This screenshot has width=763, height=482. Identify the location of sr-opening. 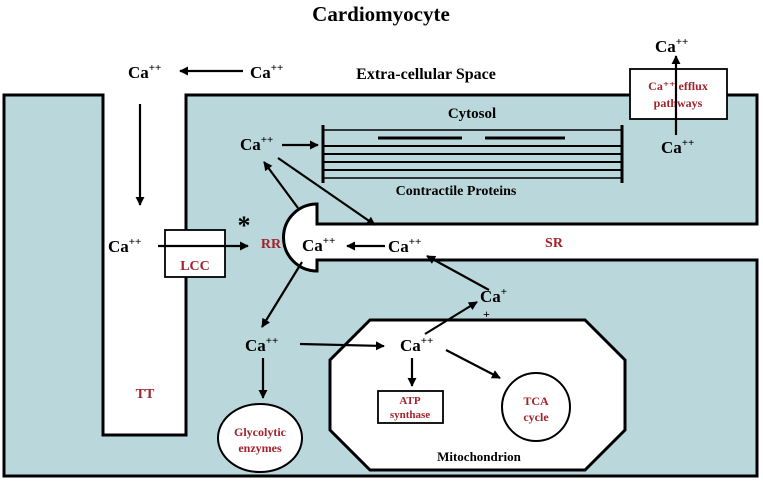
(756, 242).